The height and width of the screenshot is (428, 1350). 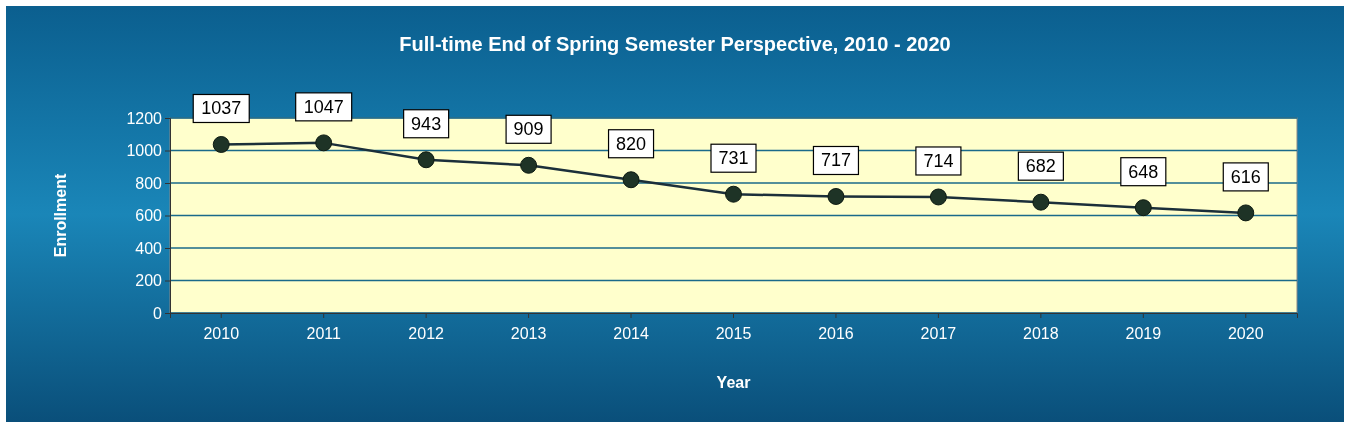 I want to click on y-tick-label: 800, so click(x=149, y=183).